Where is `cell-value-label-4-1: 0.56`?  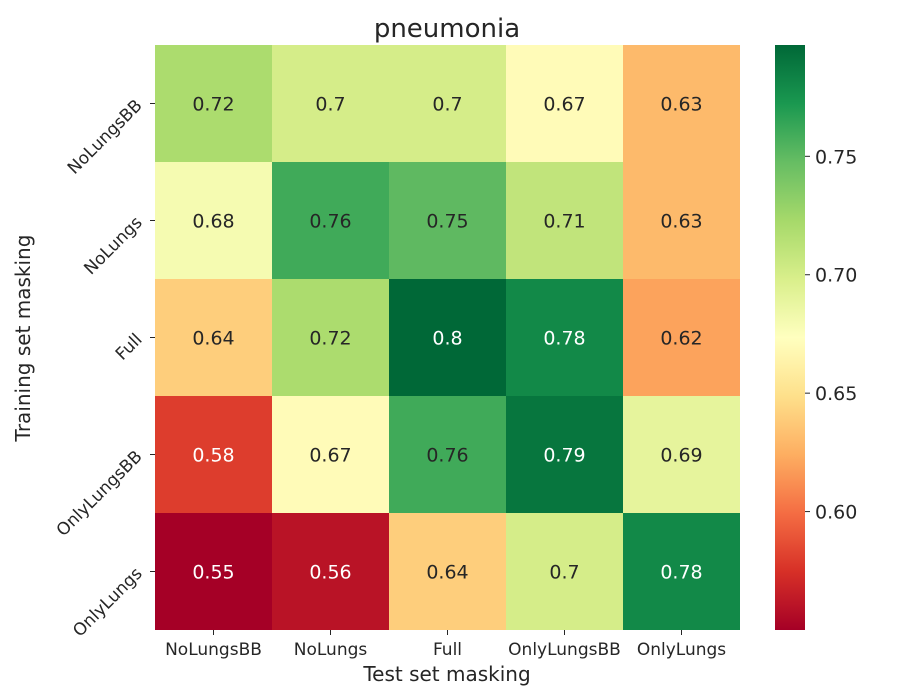 cell-value-label-4-1: 0.56 is located at coordinates (330, 573).